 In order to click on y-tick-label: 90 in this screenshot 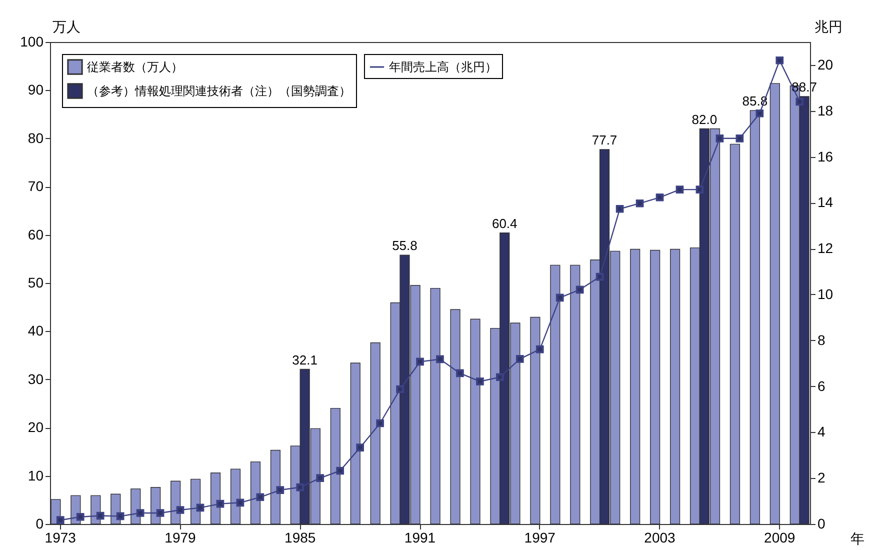, I will do `click(36, 90)`.